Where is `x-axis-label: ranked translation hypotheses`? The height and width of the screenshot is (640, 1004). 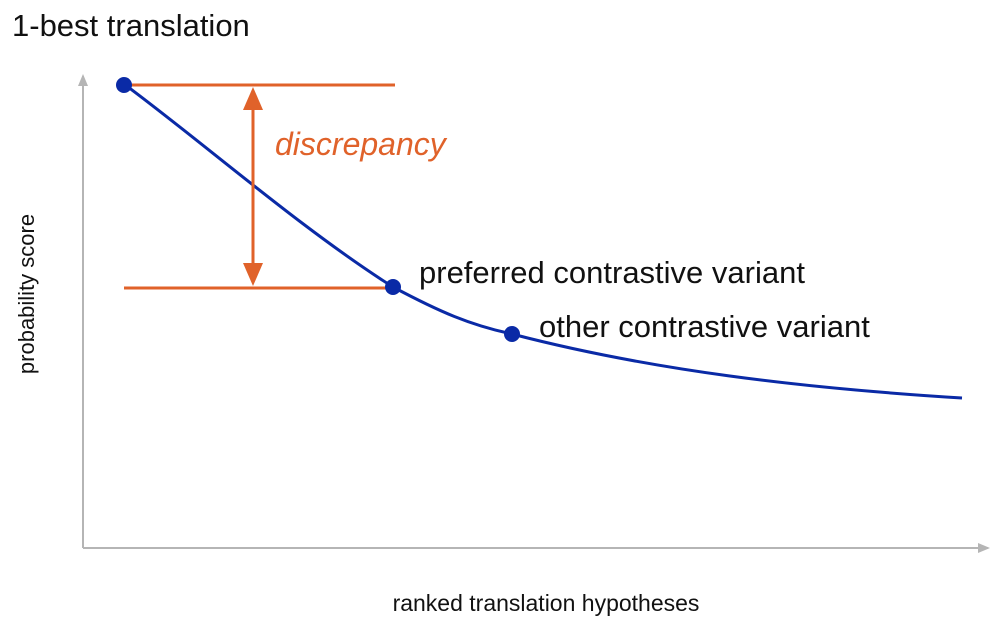
x-axis-label: ranked translation hypotheses is located at coordinates (546, 603).